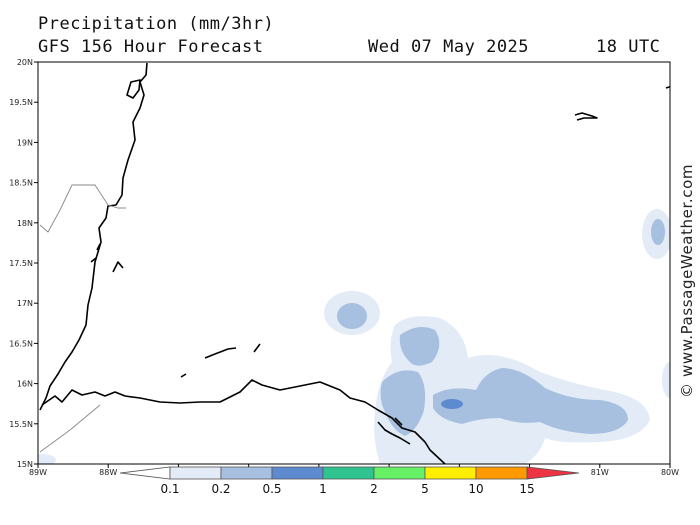 Image resolution: width=700 pixels, height=525 pixels. I want to click on yucatan-coast, so click(93, 236).